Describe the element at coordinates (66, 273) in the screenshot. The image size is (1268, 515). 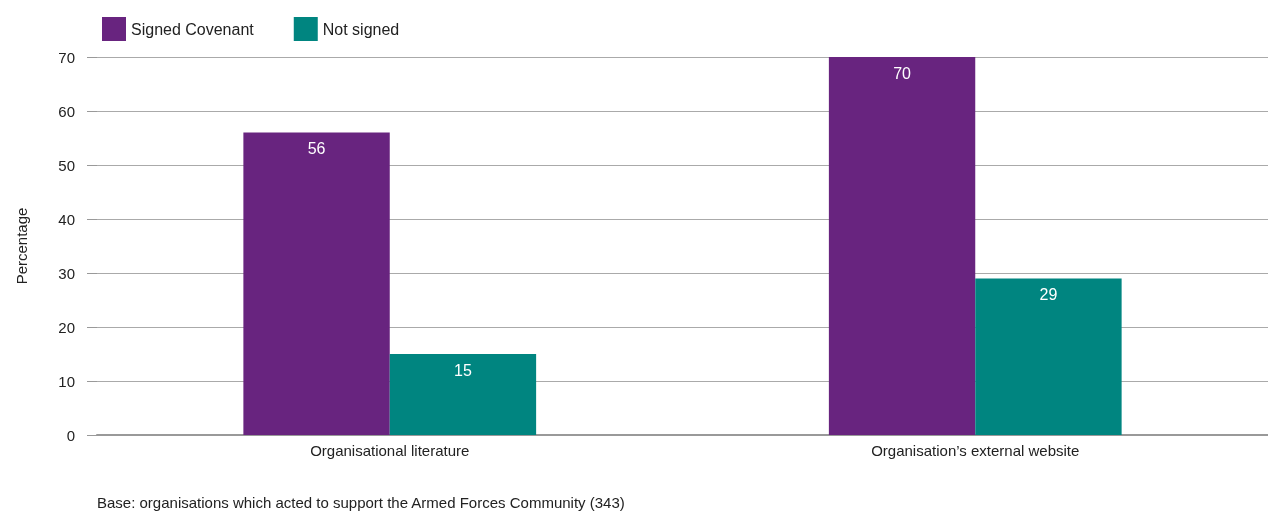
I see `y-tick-label: 30` at that location.